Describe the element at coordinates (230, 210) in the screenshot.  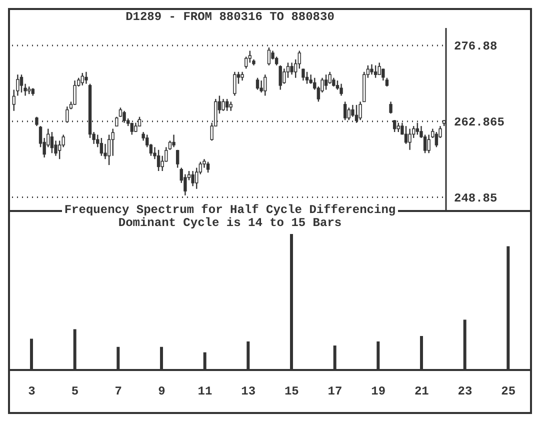
I see `chart-title: Frequency Spectrum for Half Cycle Differencing` at that location.